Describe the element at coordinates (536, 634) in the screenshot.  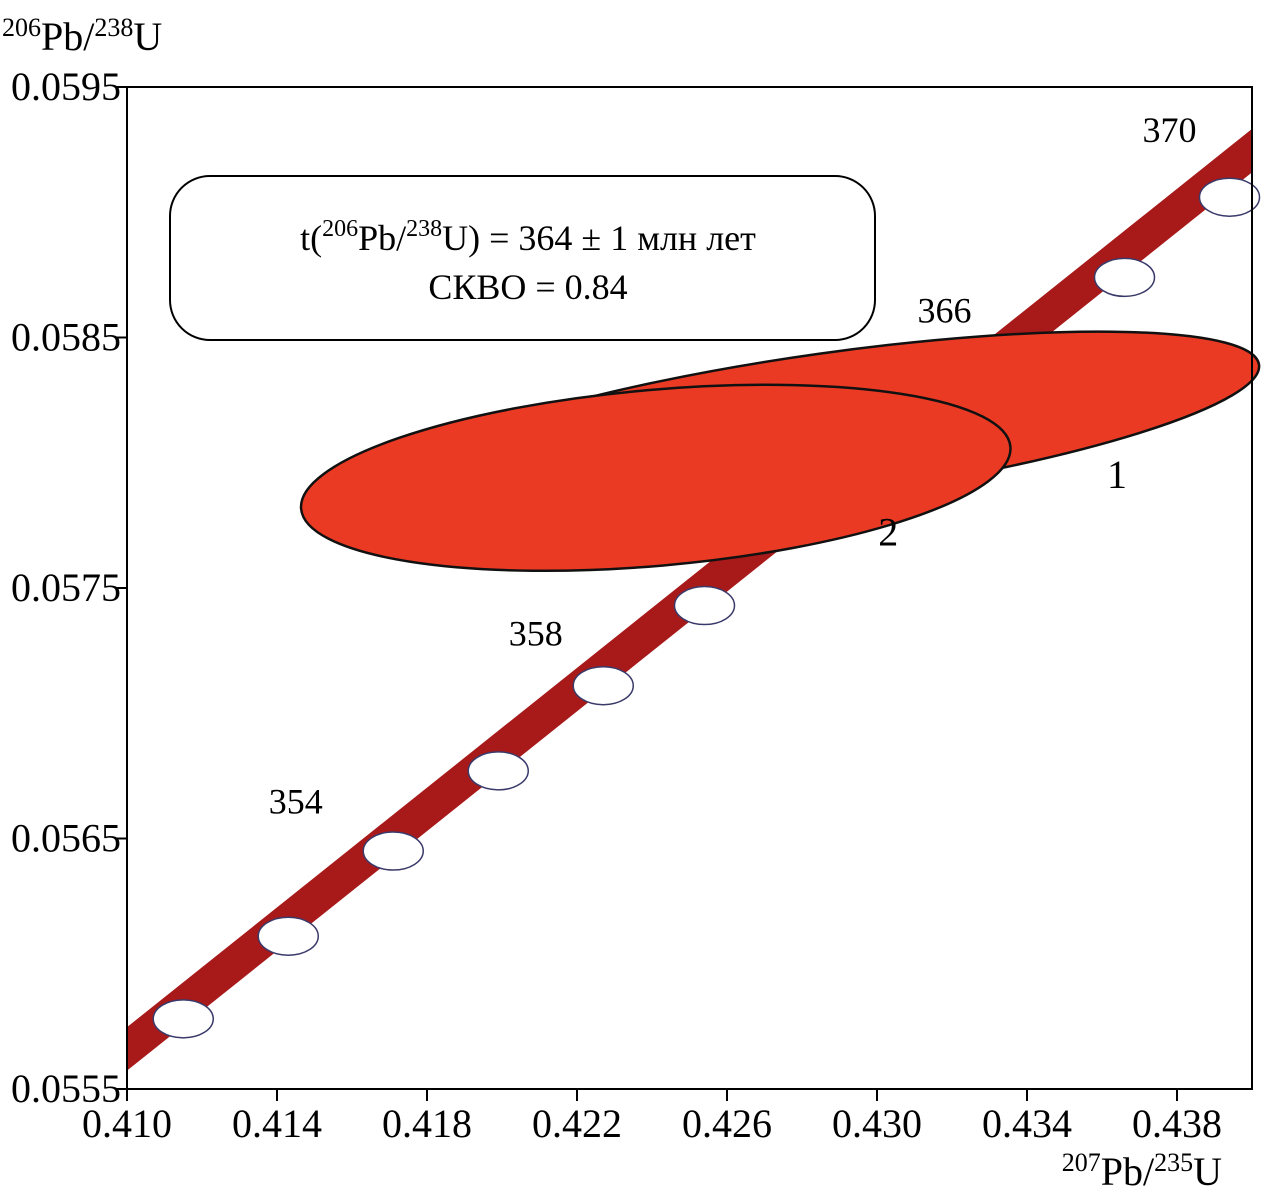
I see `age-label-358: 358` at that location.